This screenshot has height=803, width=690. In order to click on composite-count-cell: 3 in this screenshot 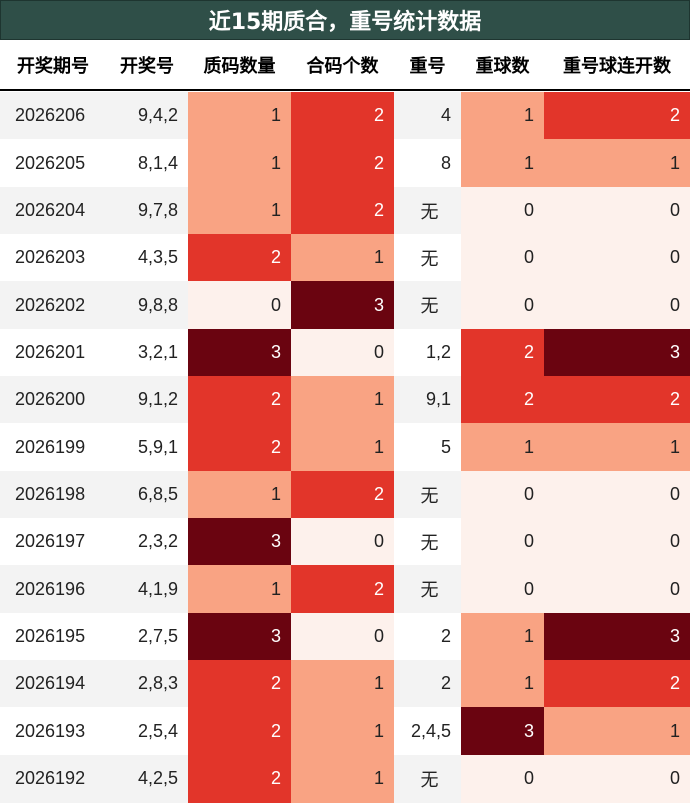, I will do `click(342, 305)`.